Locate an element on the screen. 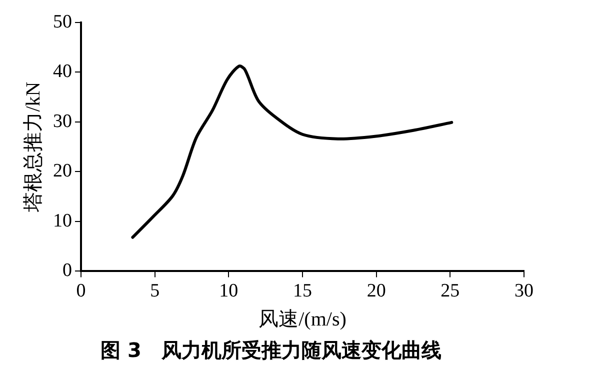 The width and height of the screenshot is (592, 372). x-tick-label: 10 is located at coordinates (228, 291).